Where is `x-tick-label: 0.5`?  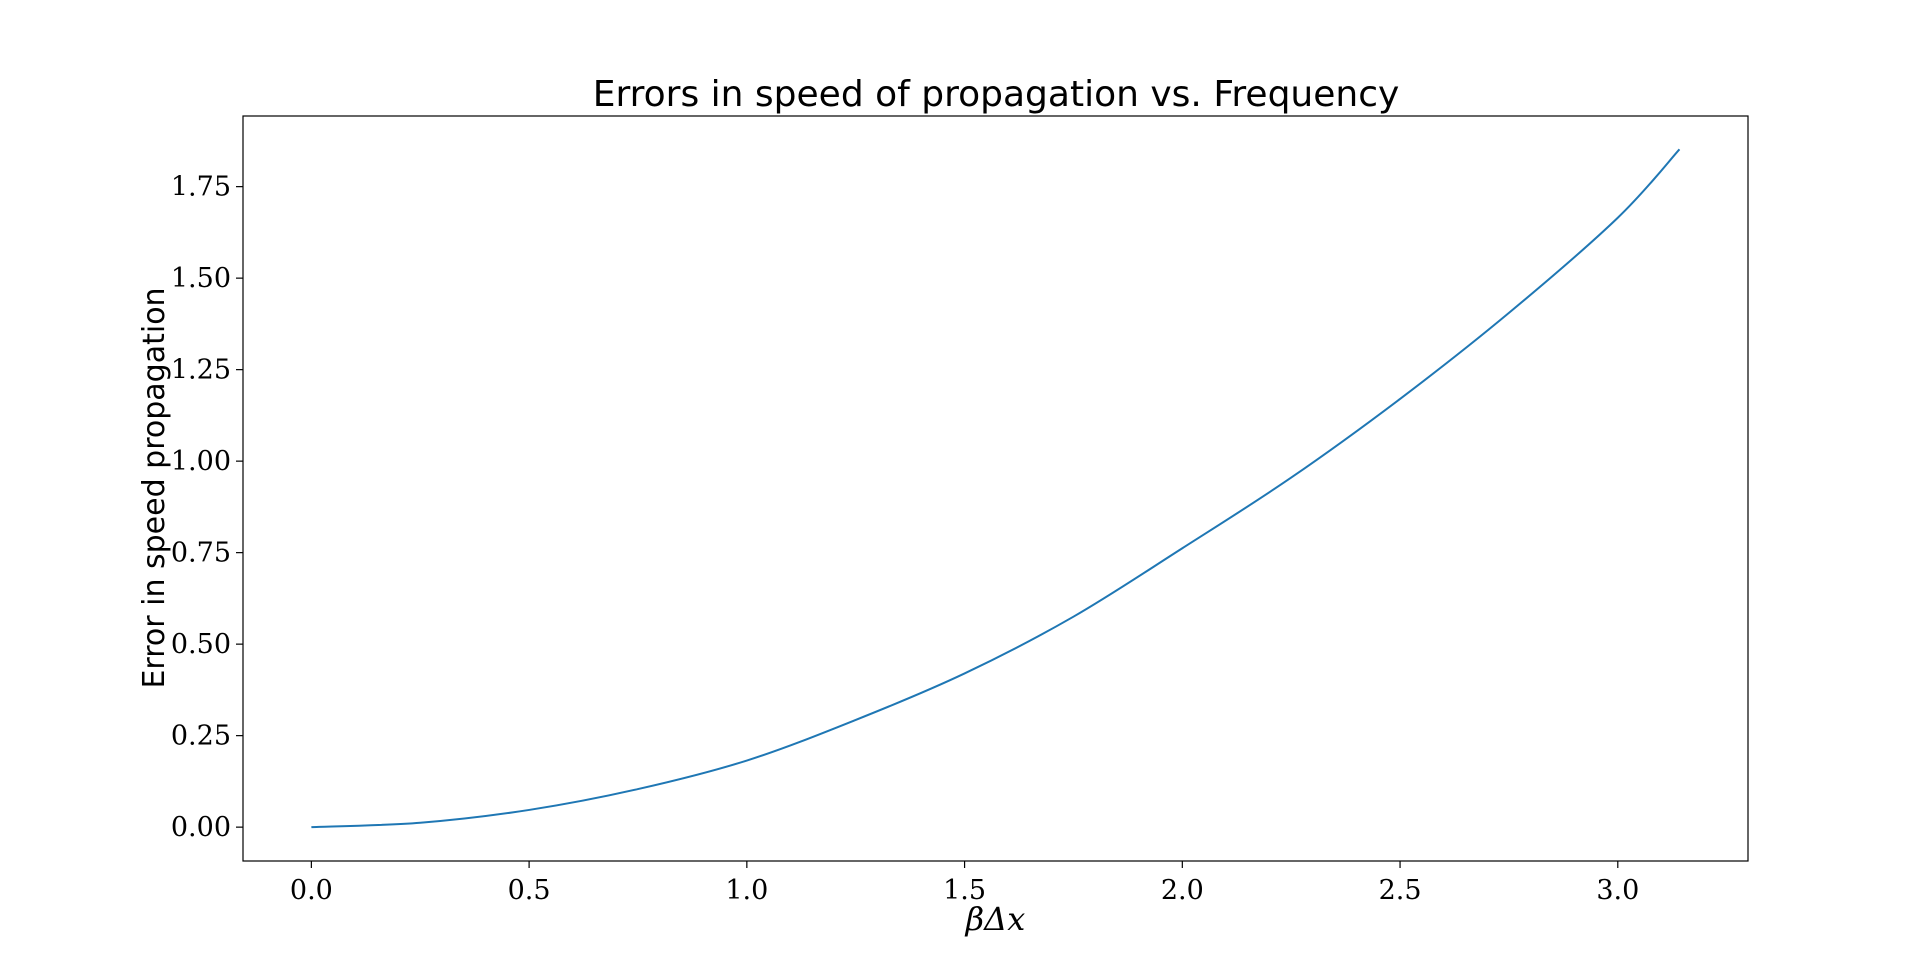 x-tick-label: 0.5 is located at coordinates (529, 890).